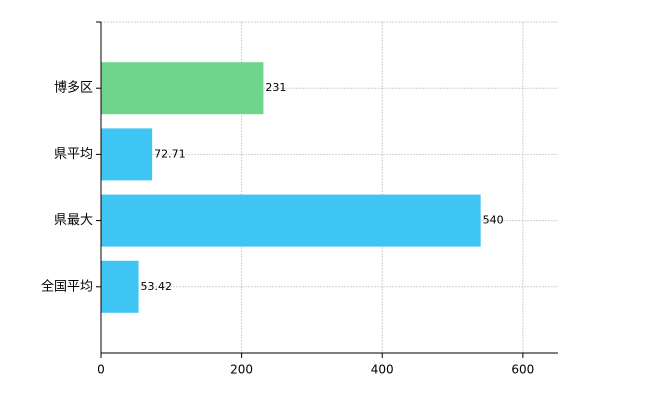 The image size is (650, 400). What do you see at coordinates (493, 220) in the screenshot?
I see `value-label: 540` at bounding box center [493, 220].